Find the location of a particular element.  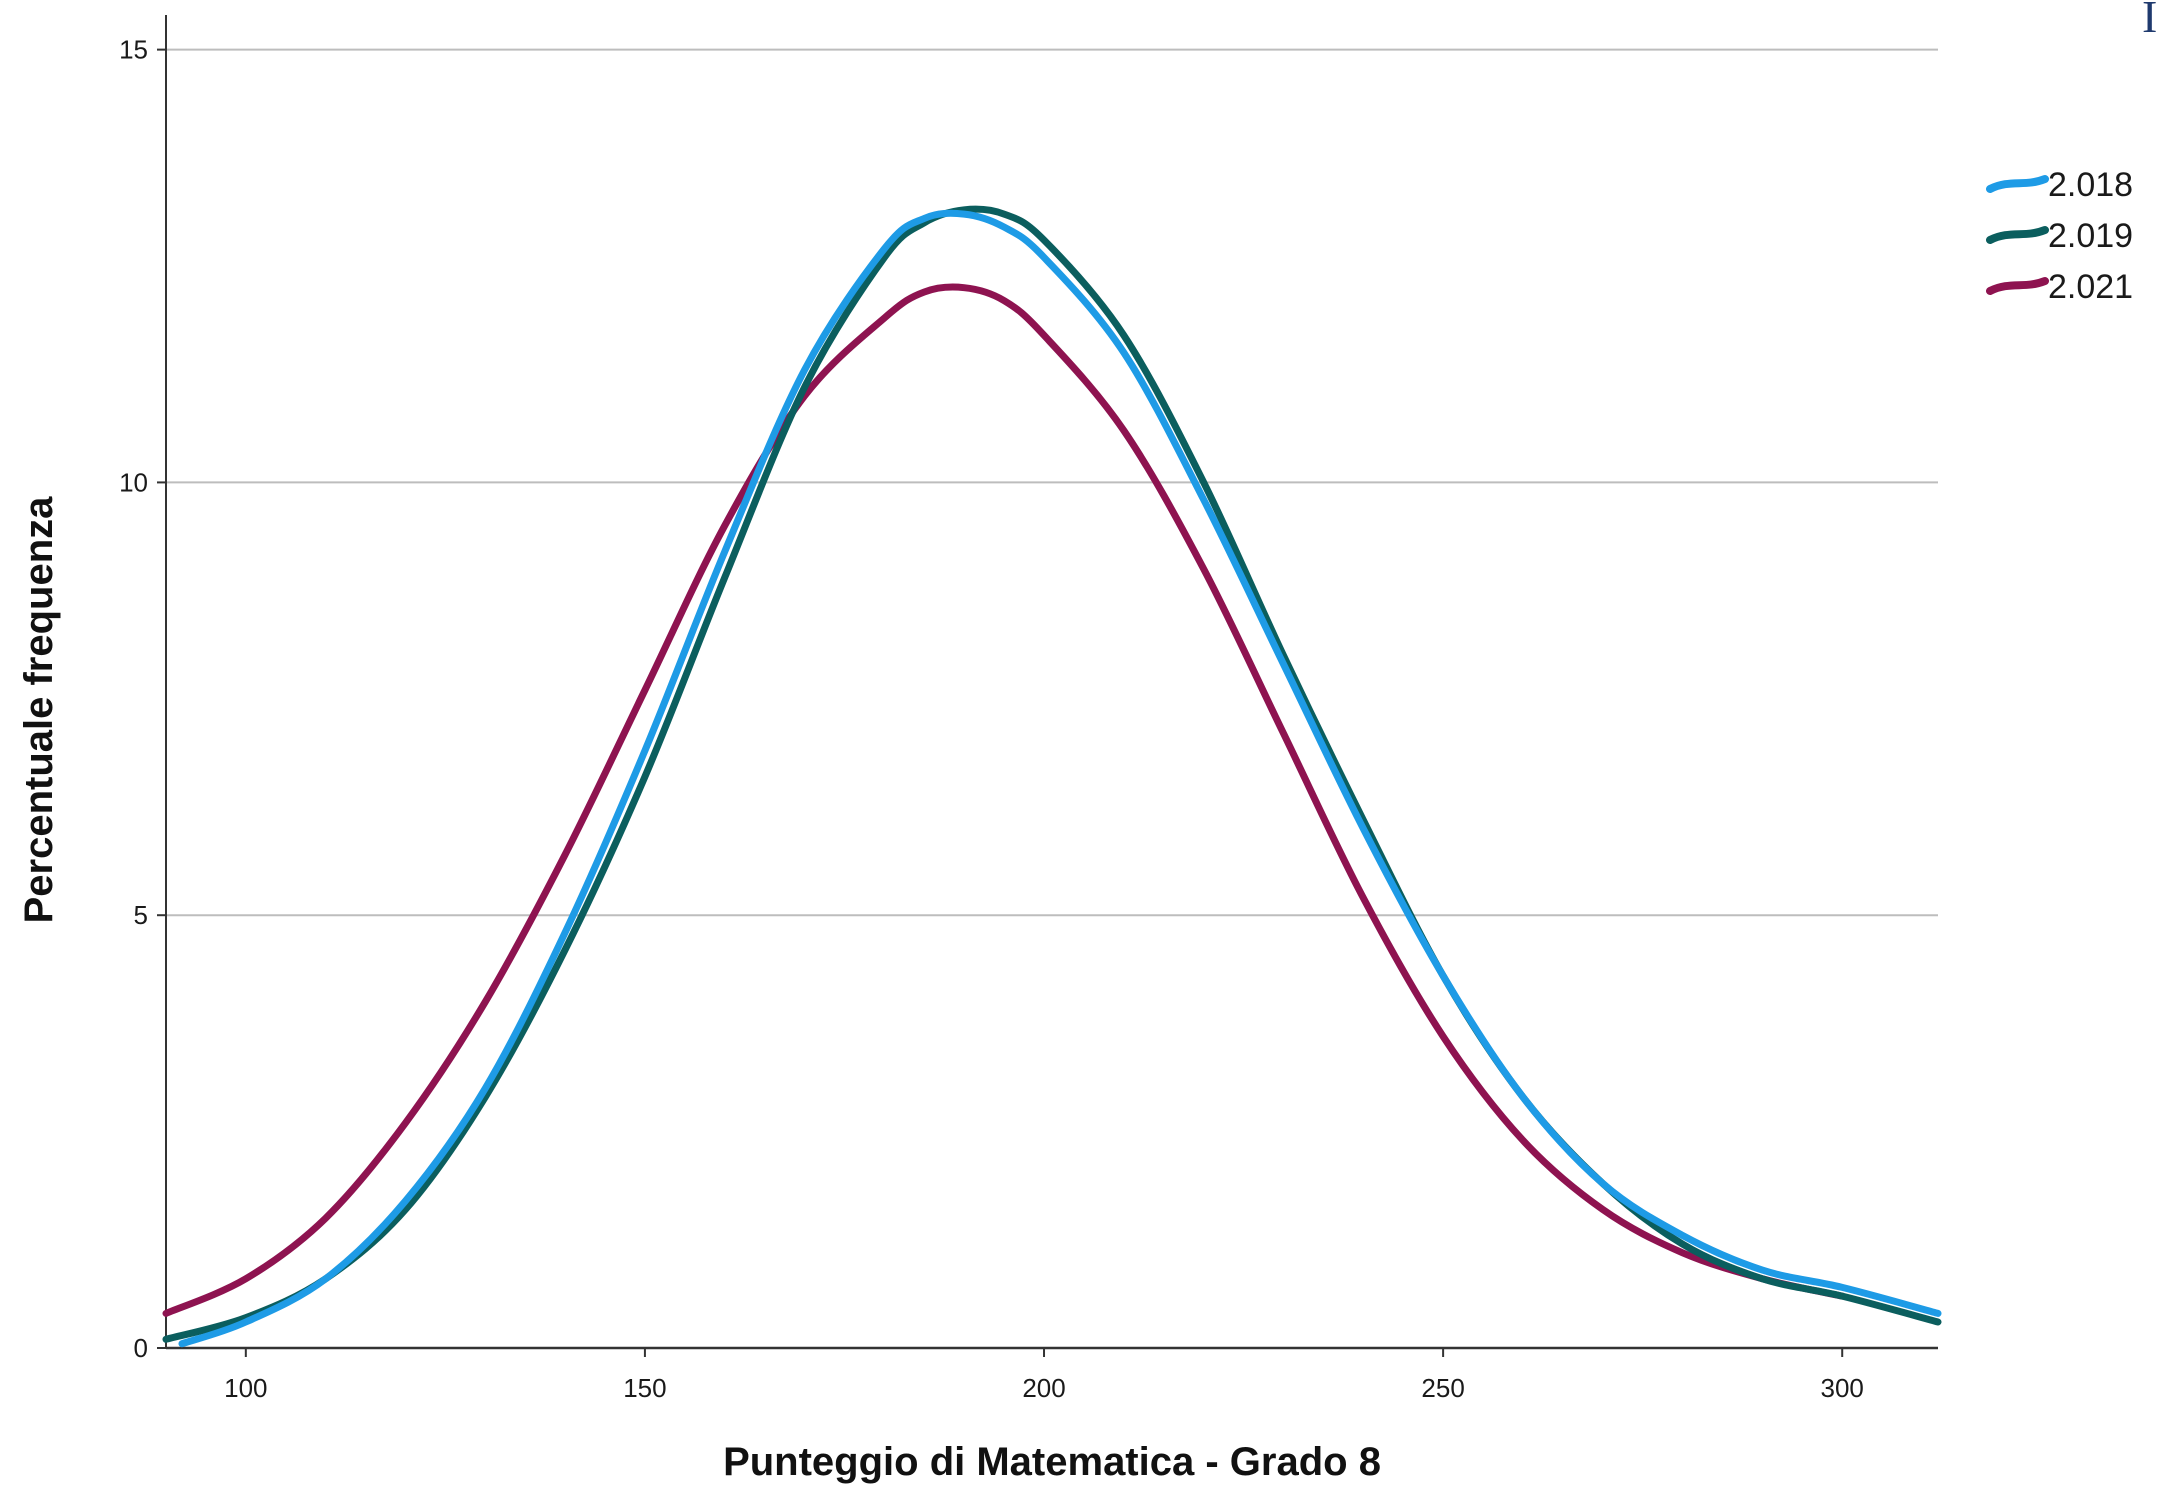

x-ticks: 100 150 200 250 300 is located at coordinates (1044, 1375).